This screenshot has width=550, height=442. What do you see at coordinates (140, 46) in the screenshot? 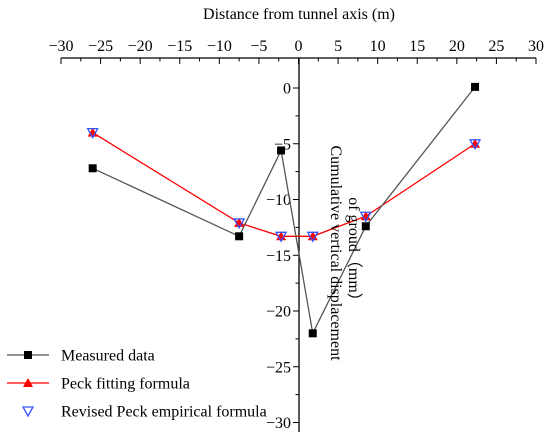
I see `x-tick-label: −20` at bounding box center [140, 46].